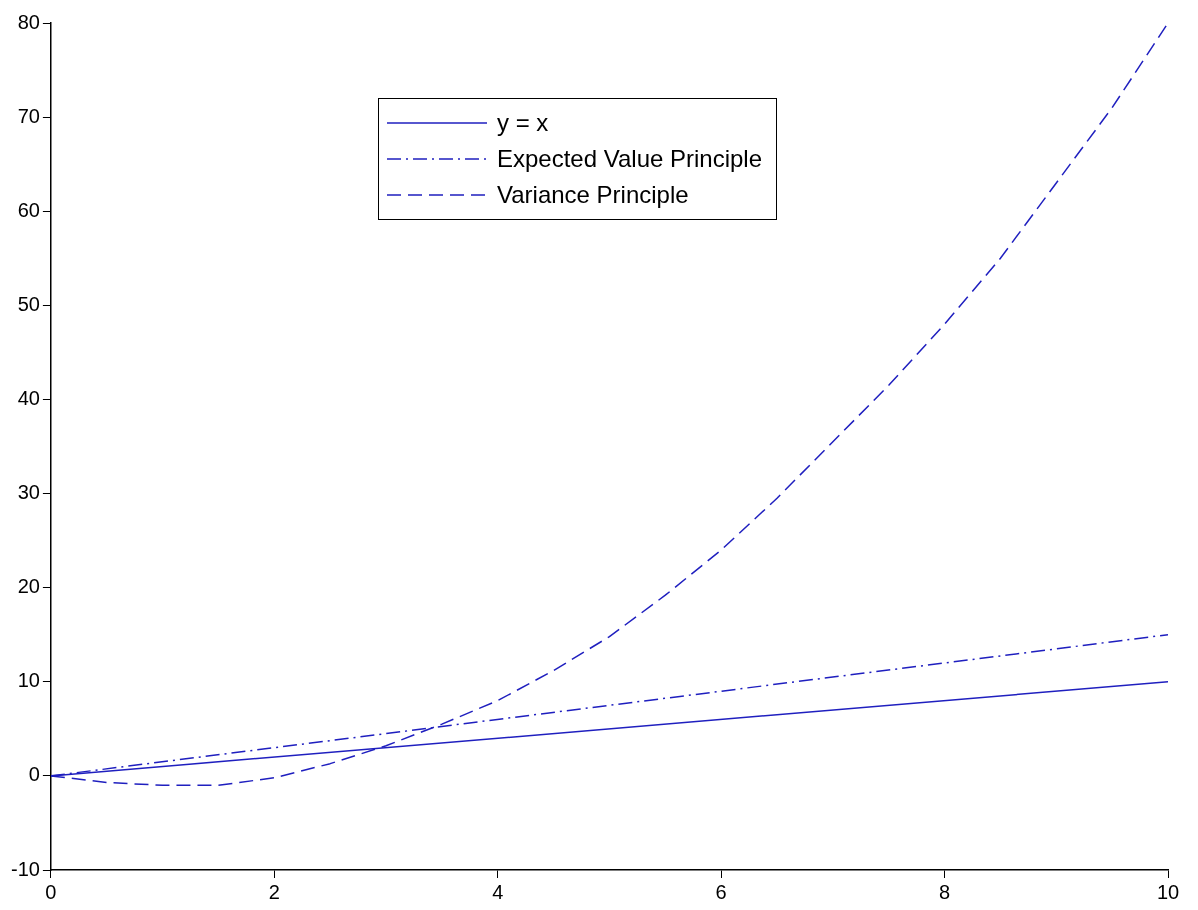 The image size is (1198, 910). Describe the element at coordinates (28, 115) in the screenshot. I see `y-tick-label: 70` at that location.